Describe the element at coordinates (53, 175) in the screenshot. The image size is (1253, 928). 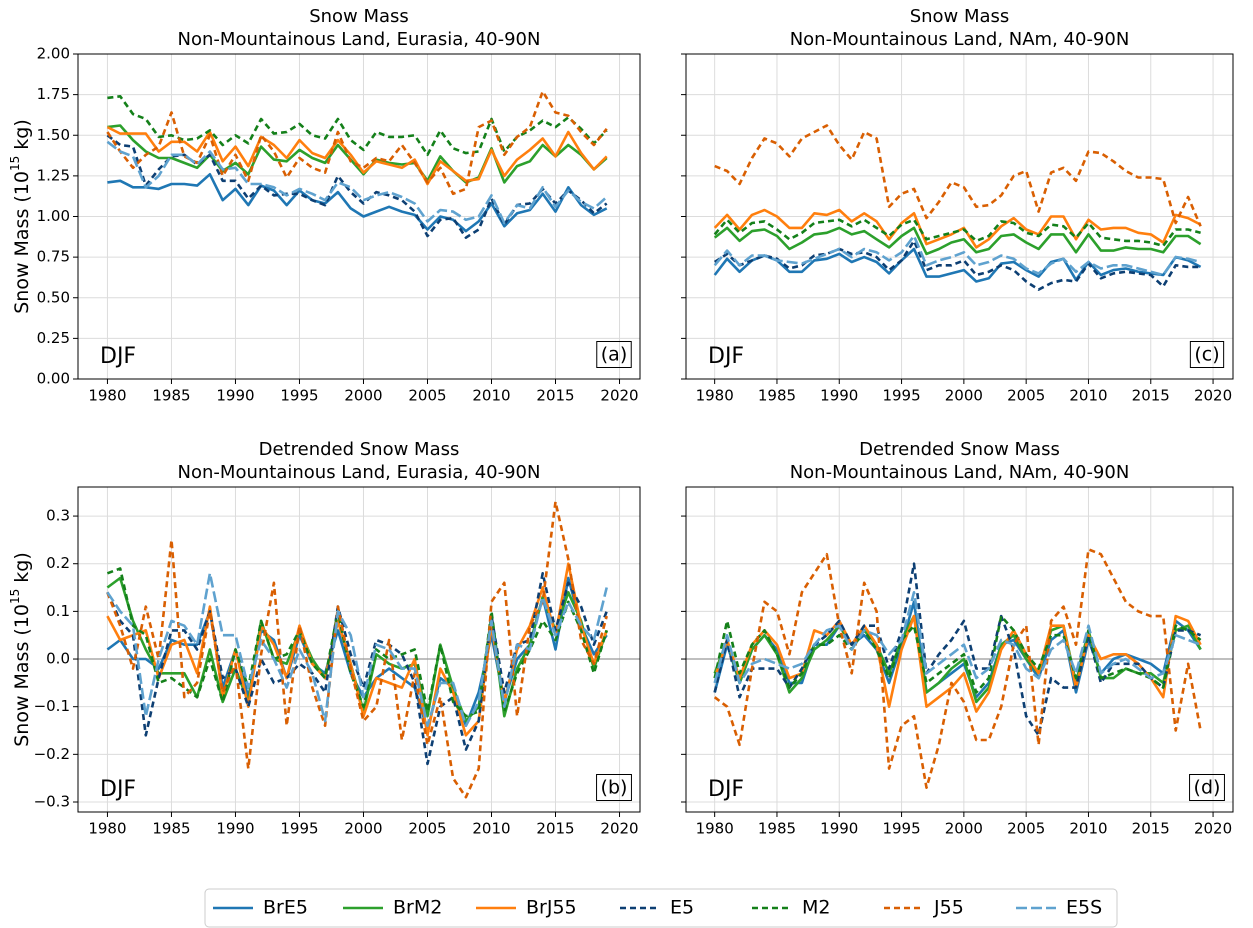
I see `y-tick-label: 1.25` at that location.